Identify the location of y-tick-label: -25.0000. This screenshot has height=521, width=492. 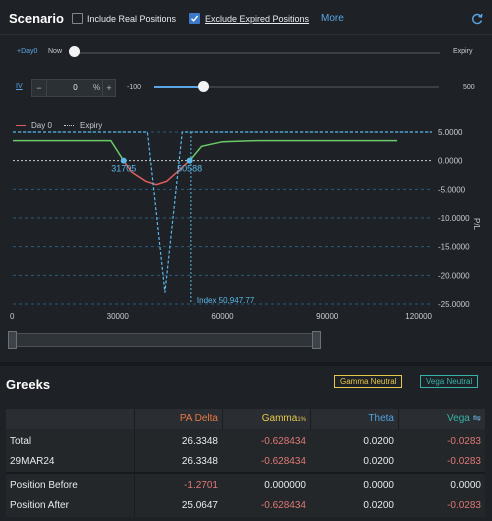
(454, 304).